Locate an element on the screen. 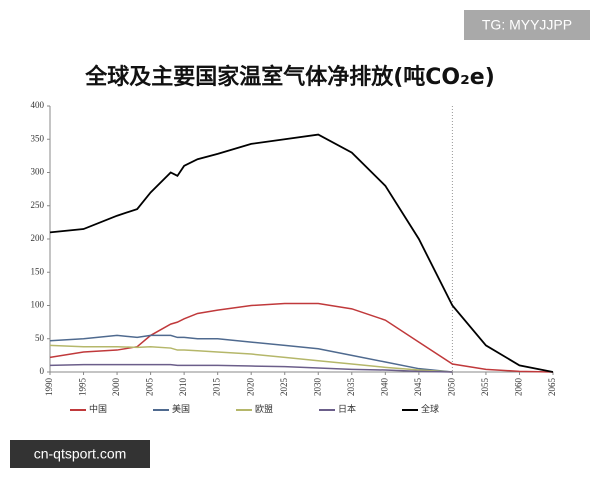 This screenshot has height=480, width=600. legend-label: 全球 is located at coordinates (430, 408).